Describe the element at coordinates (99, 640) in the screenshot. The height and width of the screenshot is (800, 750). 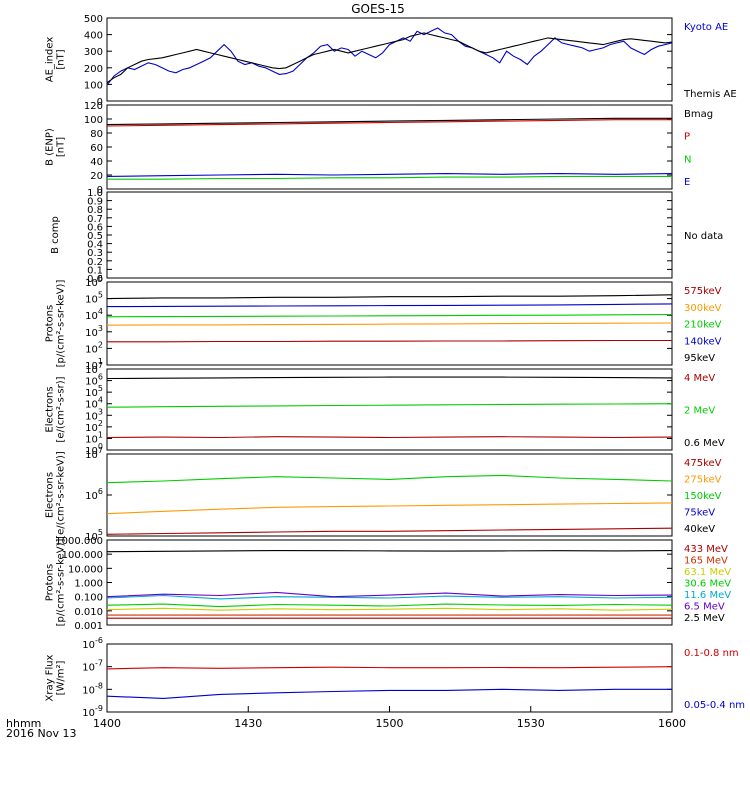
I see `y-tick-exponent: -6` at that location.